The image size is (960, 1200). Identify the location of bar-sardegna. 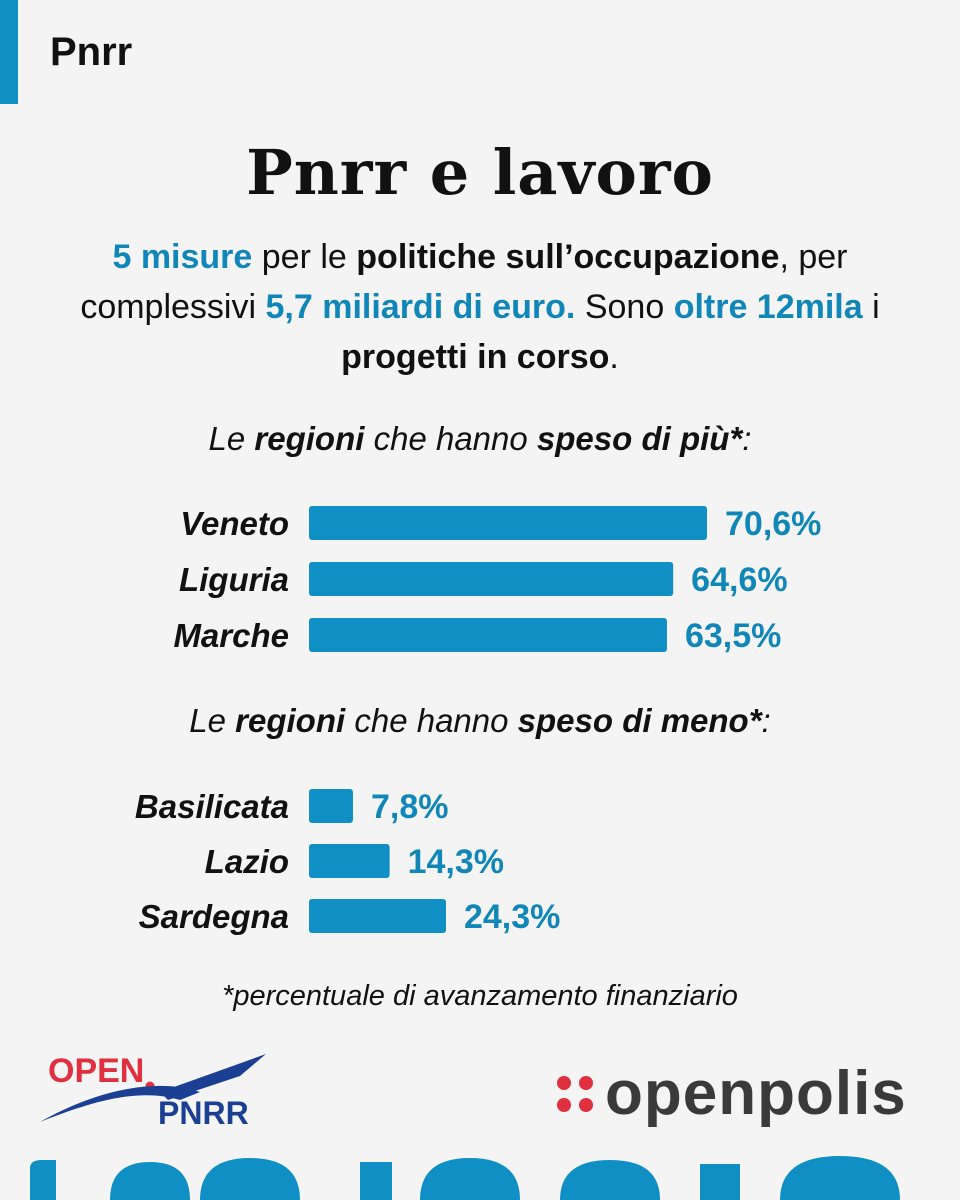
(377, 916).